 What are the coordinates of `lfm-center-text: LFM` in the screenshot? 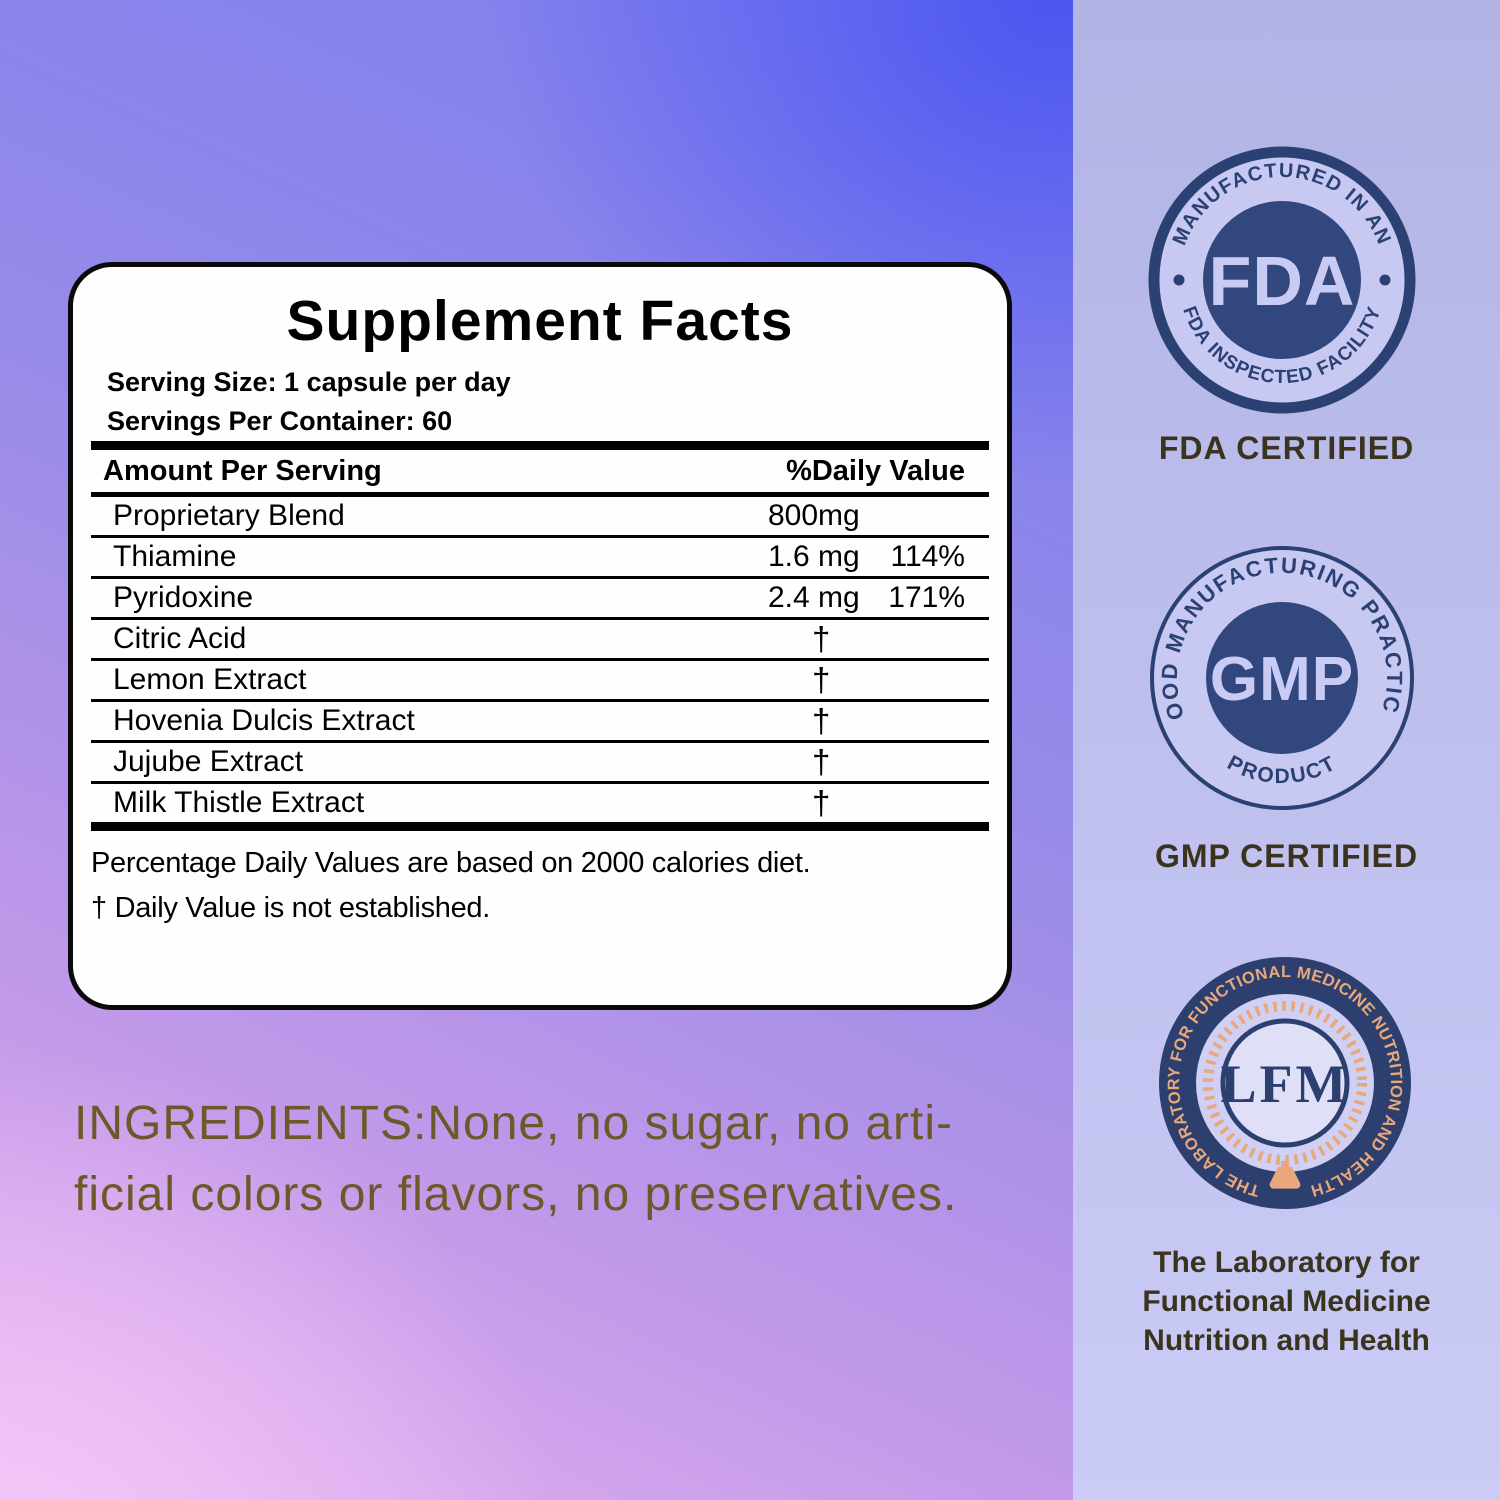 It's located at (1285, 1084).